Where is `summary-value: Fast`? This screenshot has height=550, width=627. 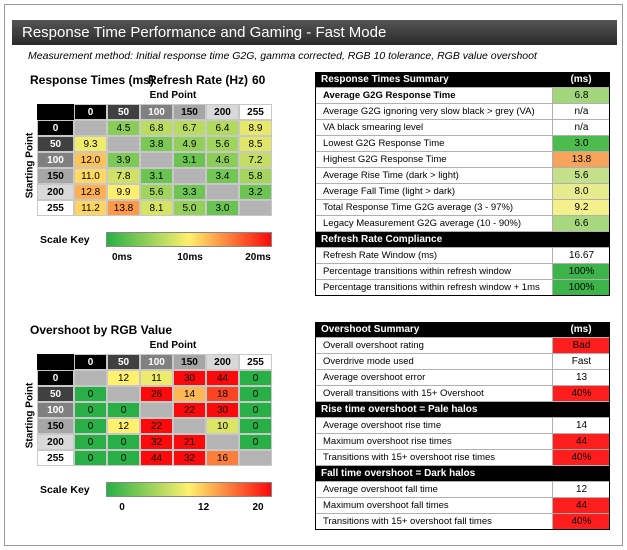 summary-value: Fast is located at coordinates (581, 361).